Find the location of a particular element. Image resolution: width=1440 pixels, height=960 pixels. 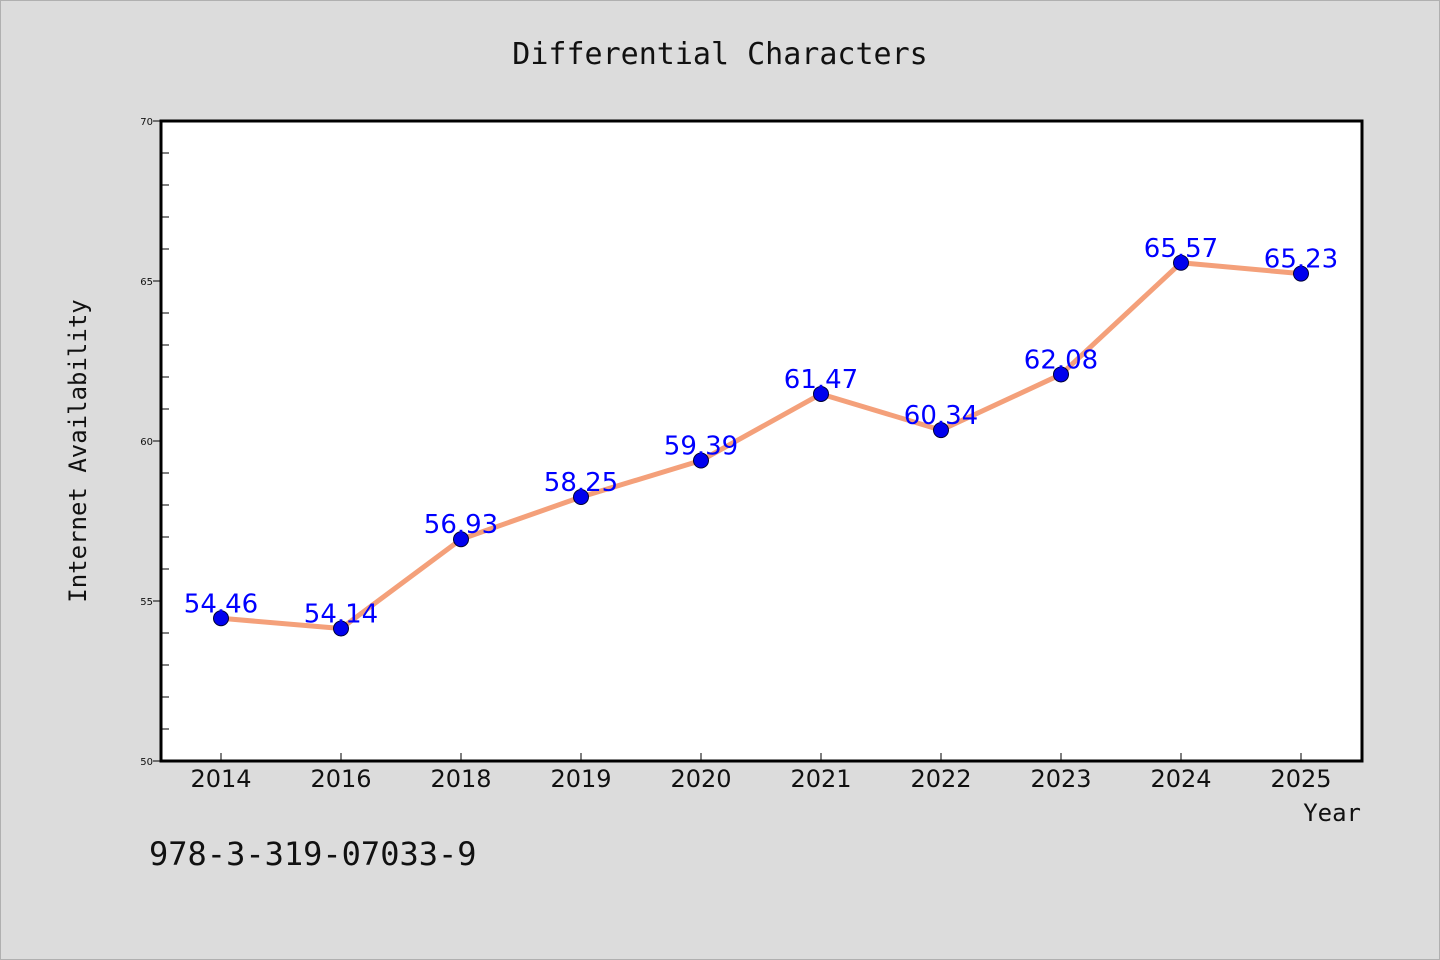

x-axis-ticks: 2014 2016 2018 2019 2020 2021 2022 2023 2024 2025 is located at coordinates (761, 773).